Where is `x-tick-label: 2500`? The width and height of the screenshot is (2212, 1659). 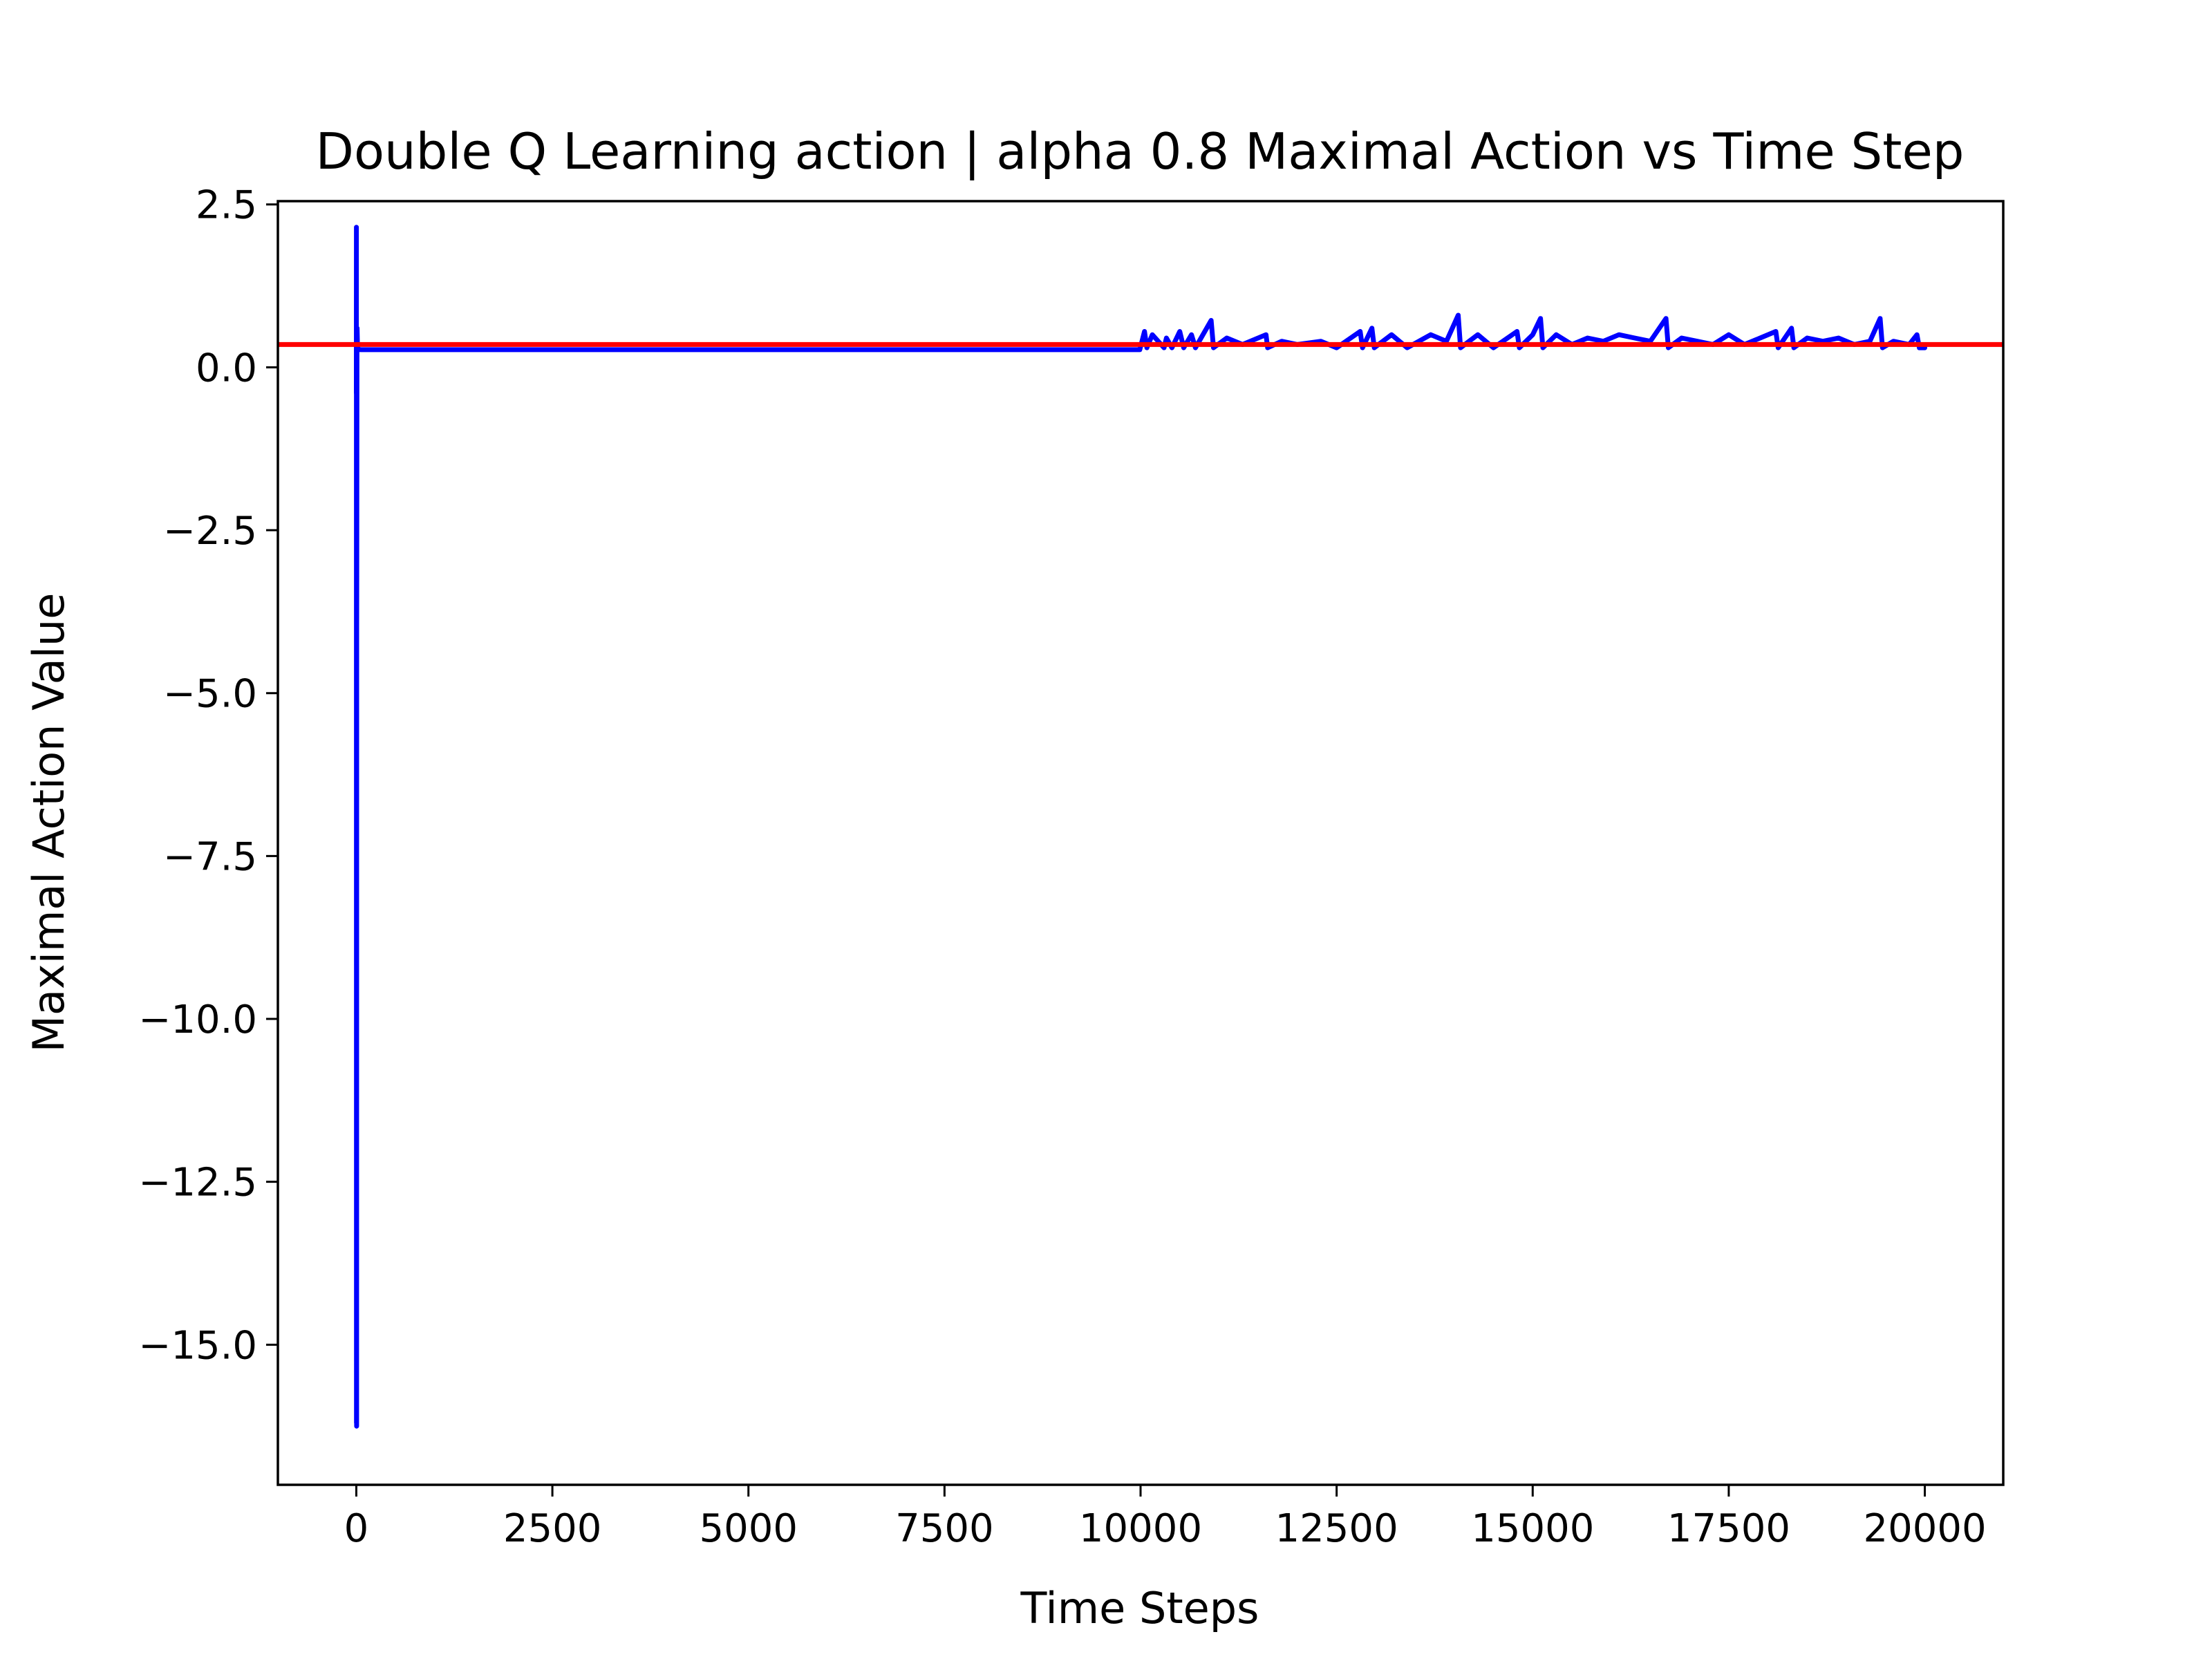
x-tick-label: 2500 is located at coordinates (552, 1529).